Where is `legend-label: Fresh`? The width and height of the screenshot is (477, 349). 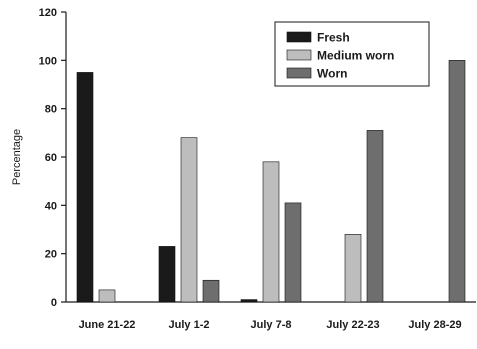
legend-label: Fresh is located at coordinates (333, 38).